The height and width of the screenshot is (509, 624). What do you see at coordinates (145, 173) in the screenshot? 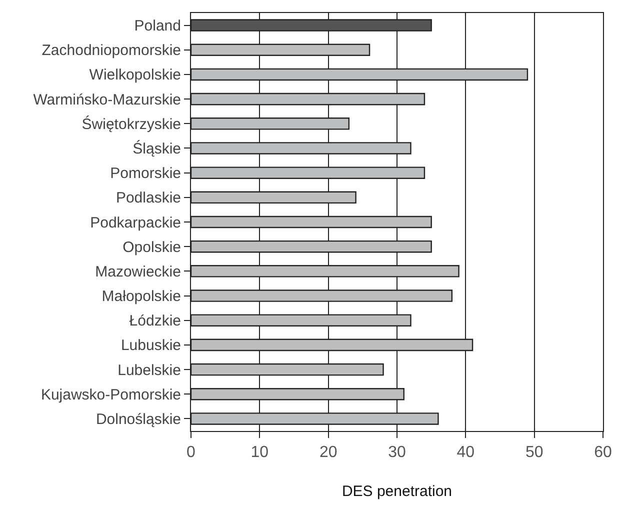
I see `y-tick-label: Pomorskie` at bounding box center [145, 173].